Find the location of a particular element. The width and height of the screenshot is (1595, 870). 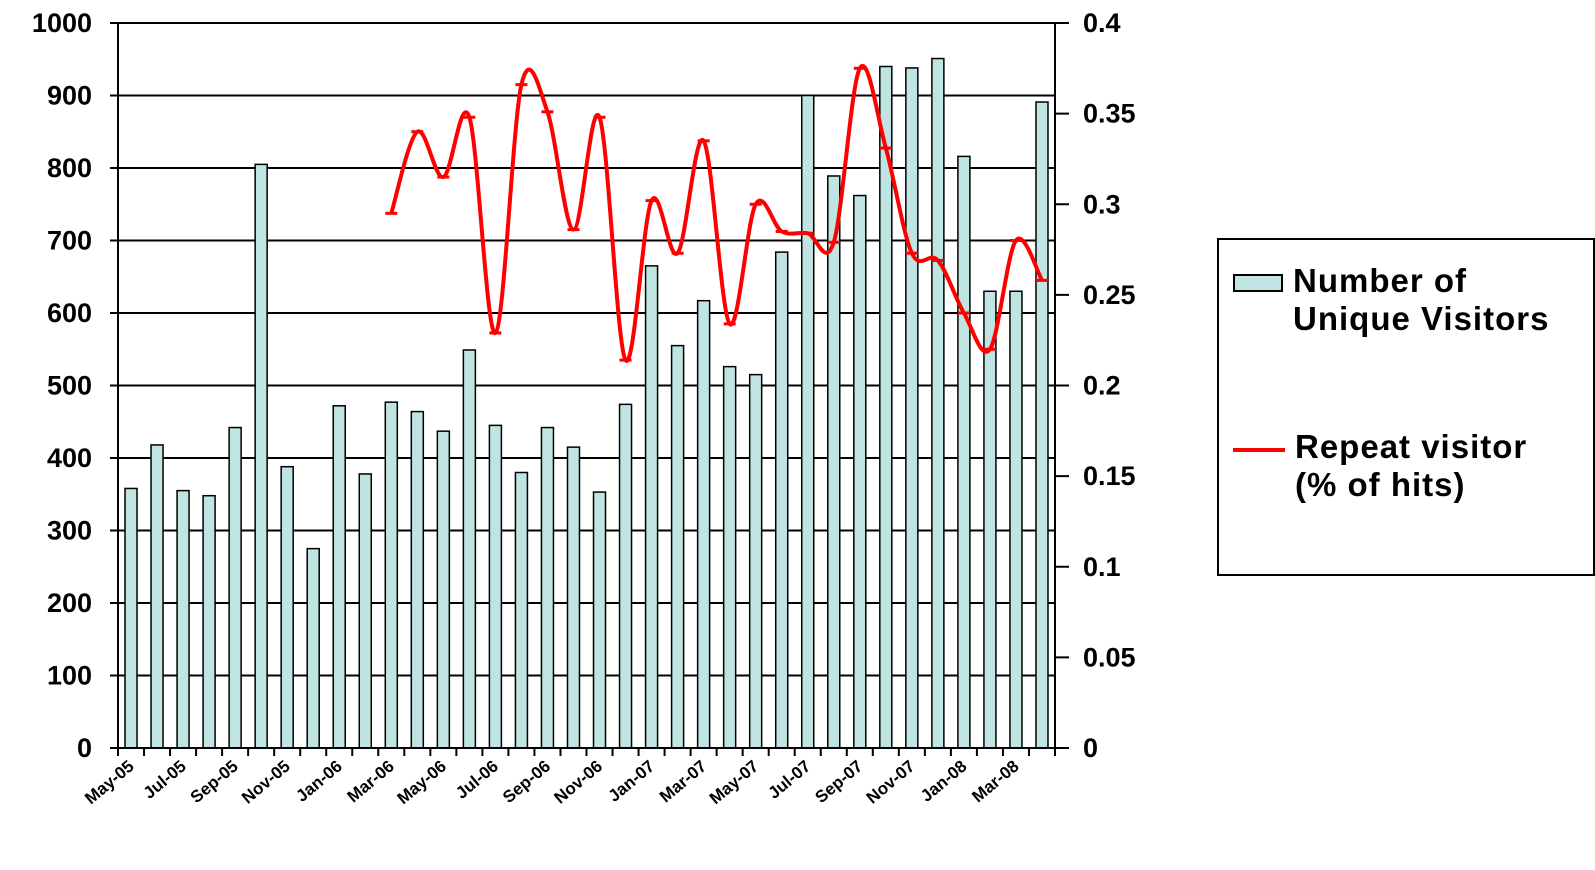

left-axis-tick-labels: 0 100 200 300 400 500 600 700 800 900 1000 is located at coordinates (62, 385).